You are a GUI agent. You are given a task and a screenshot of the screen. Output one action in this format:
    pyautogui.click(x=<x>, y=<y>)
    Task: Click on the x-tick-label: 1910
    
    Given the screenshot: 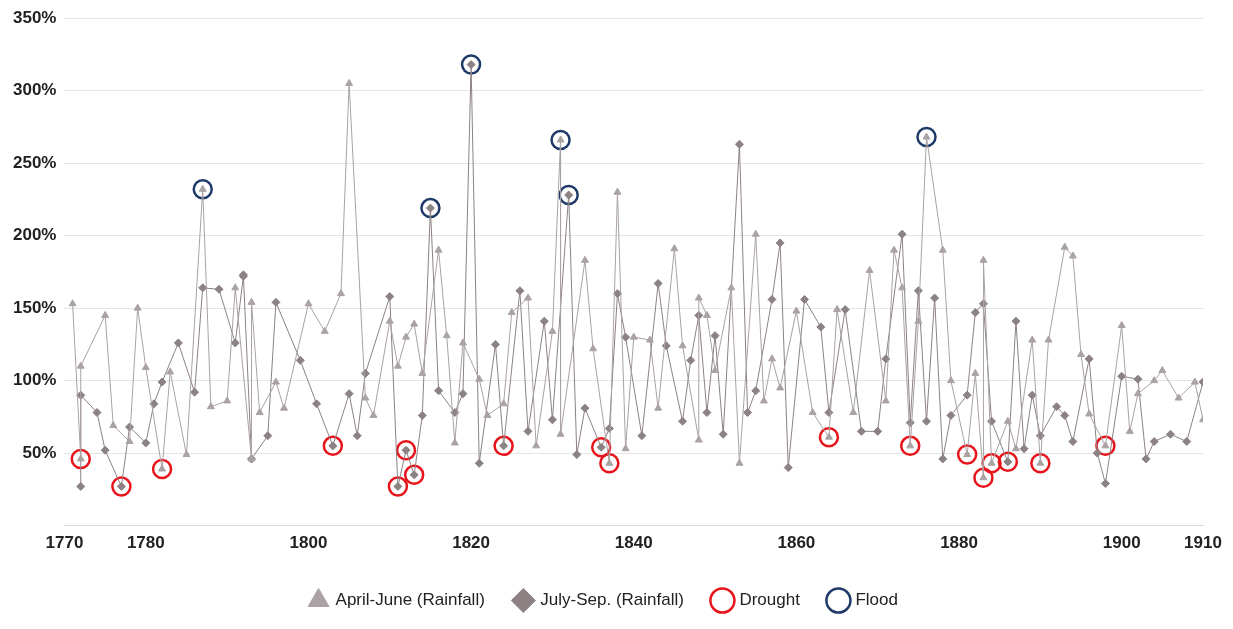 What is the action you would take?
    pyautogui.click(x=1203, y=543)
    